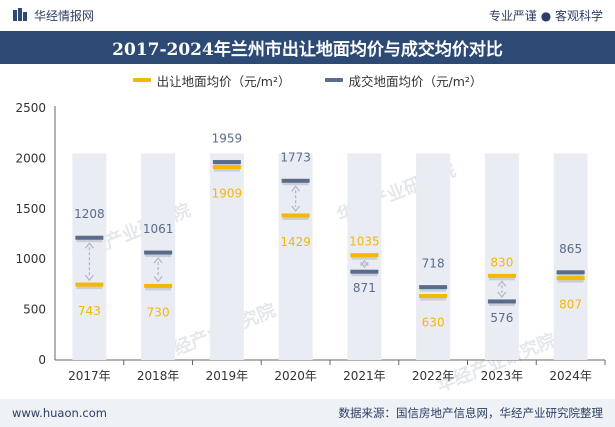  Describe the element at coordinates (295, 242) in the screenshot. I see `transfer-value-label: 1429` at that location.